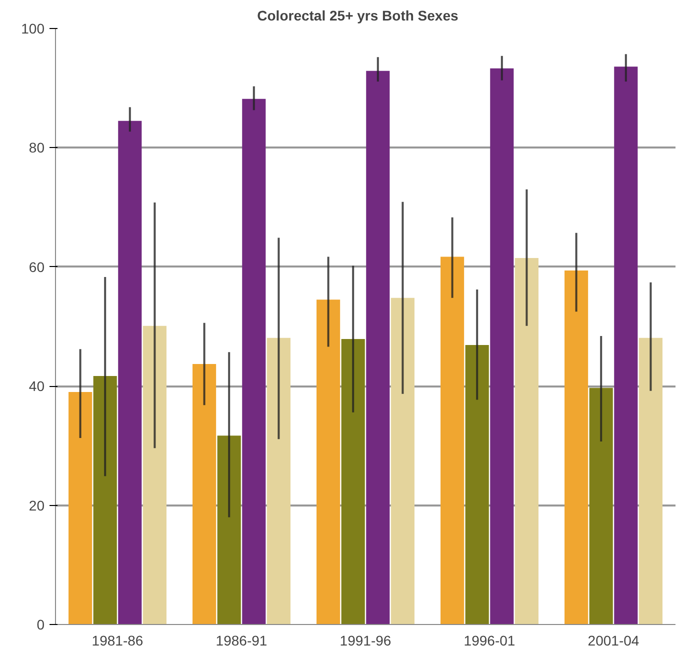 This screenshot has height=648, width=680. What do you see at coordinates (40, 624) in the screenshot?
I see `y-tick-label: 0` at bounding box center [40, 624].